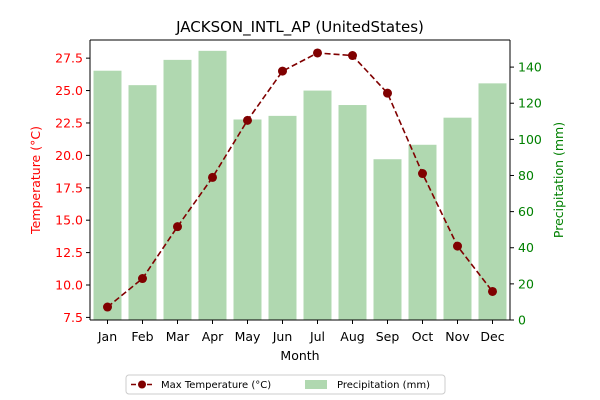 The image size is (600, 400). What do you see at coordinates (387, 239) in the screenshot?
I see `precipitation-bar-sep` at bounding box center [387, 239].